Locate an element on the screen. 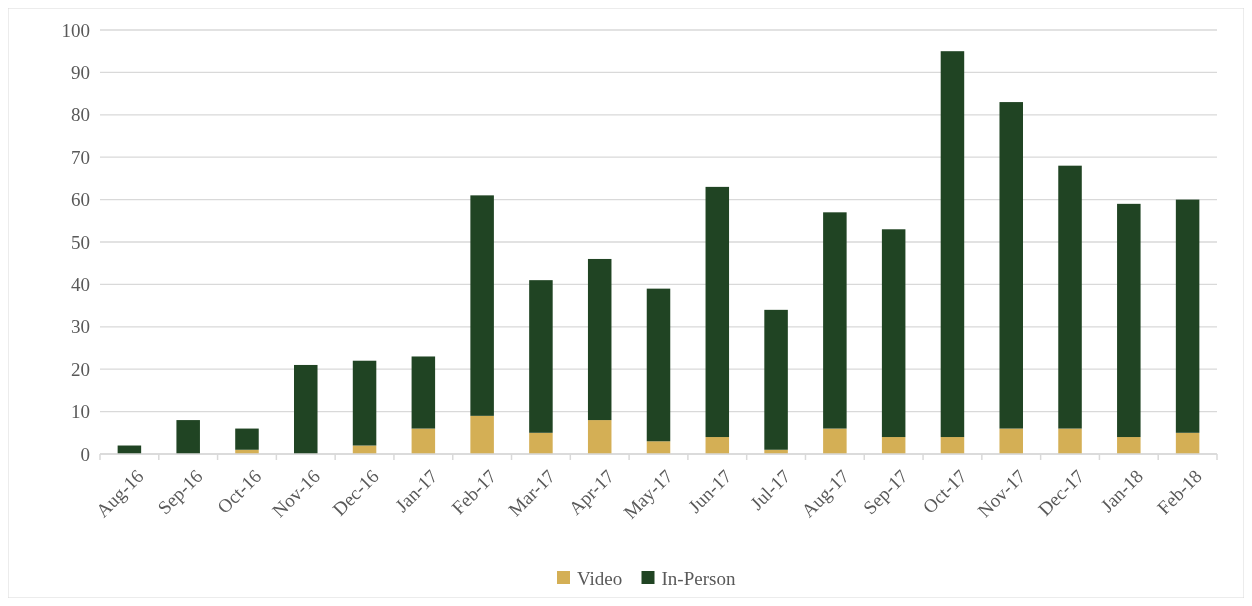 This screenshot has height=606, width=1252. y-tick-label: 20 is located at coordinates (80, 369).